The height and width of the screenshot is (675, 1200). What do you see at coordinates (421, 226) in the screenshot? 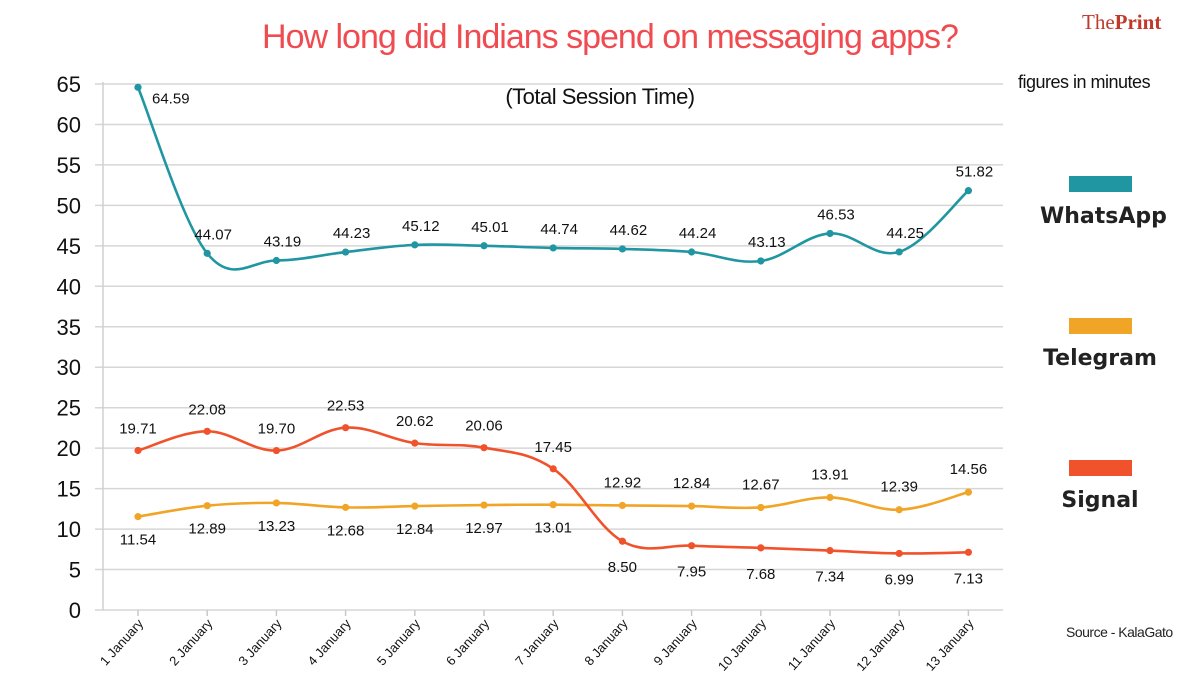
I see `data-label-whatsapp: 45.12` at bounding box center [421, 226].